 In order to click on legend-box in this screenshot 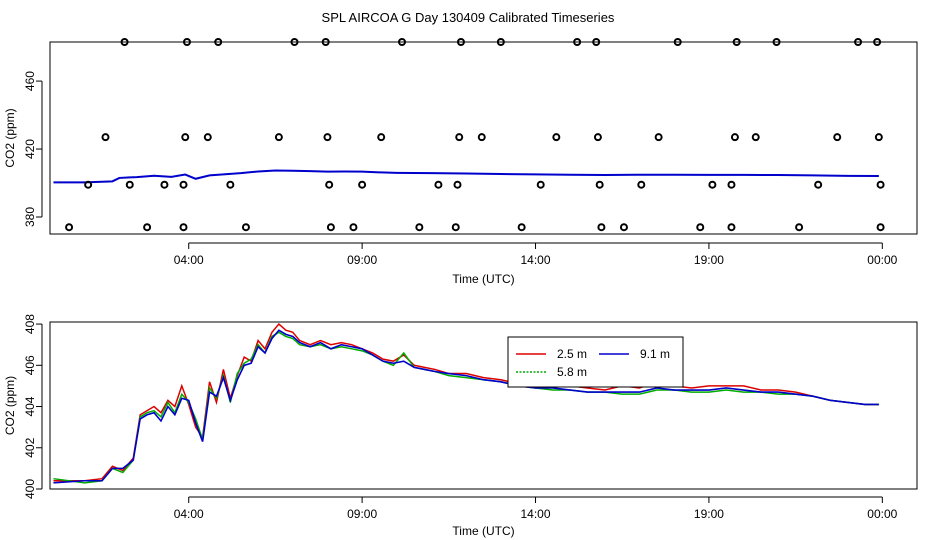, I will do `click(595, 362)`.